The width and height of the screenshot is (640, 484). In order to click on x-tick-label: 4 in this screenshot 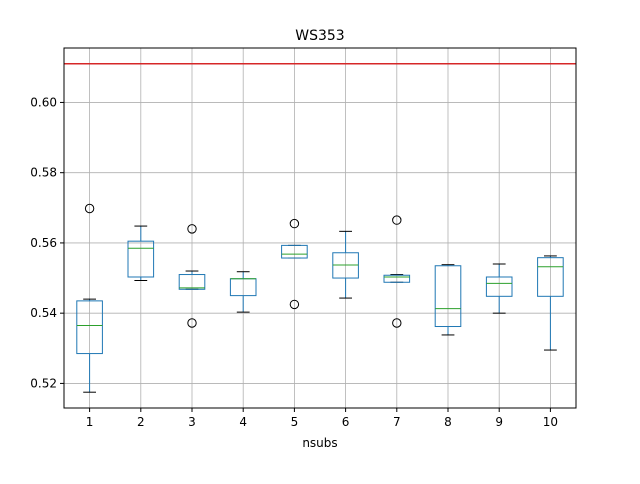, I will do `click(243, 422)`.